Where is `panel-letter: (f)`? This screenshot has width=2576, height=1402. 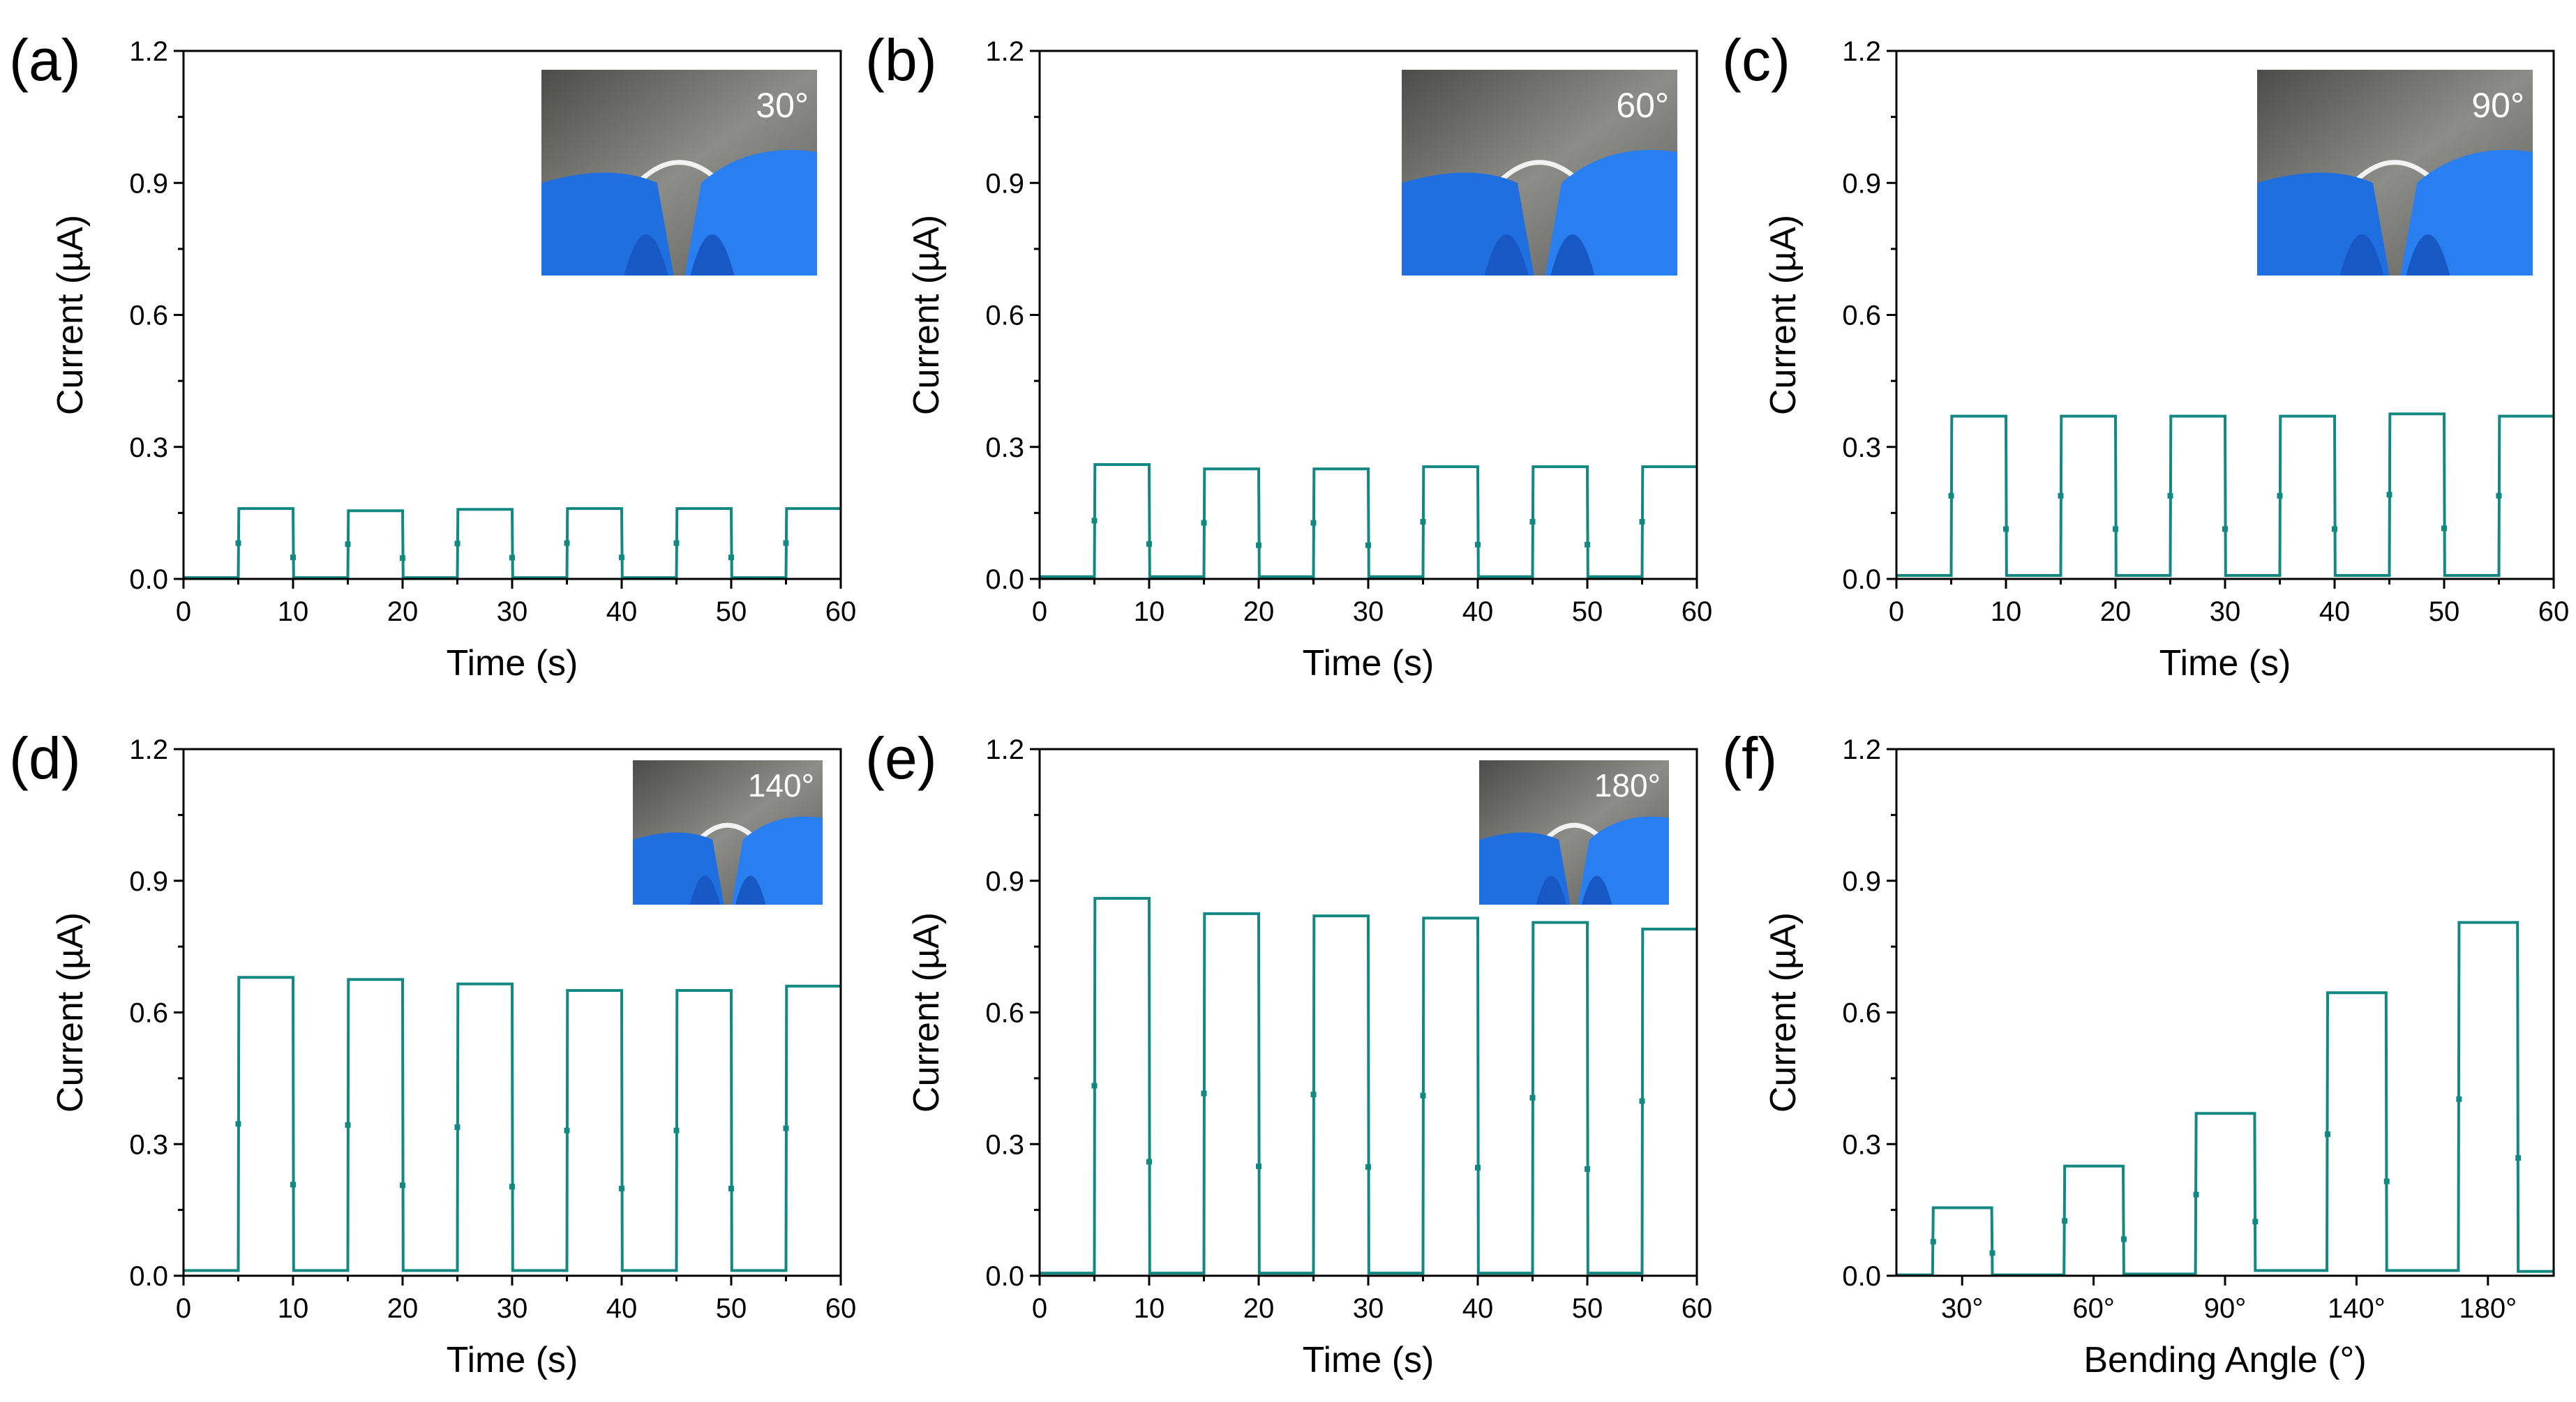 panel-letter: (f) is located at coordinates (1749, 758).